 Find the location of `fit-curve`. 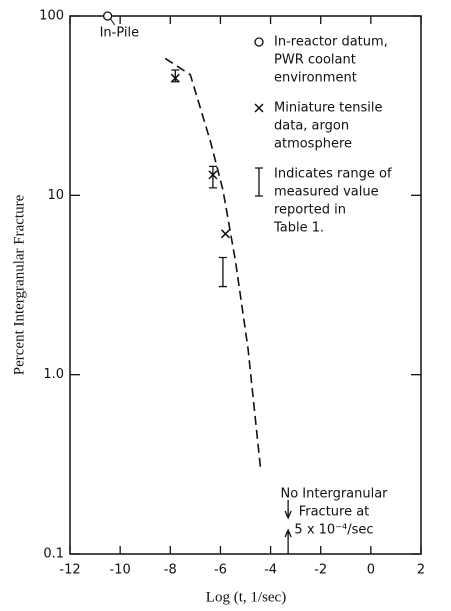

fit-curve is located at coordinates (213, 263).